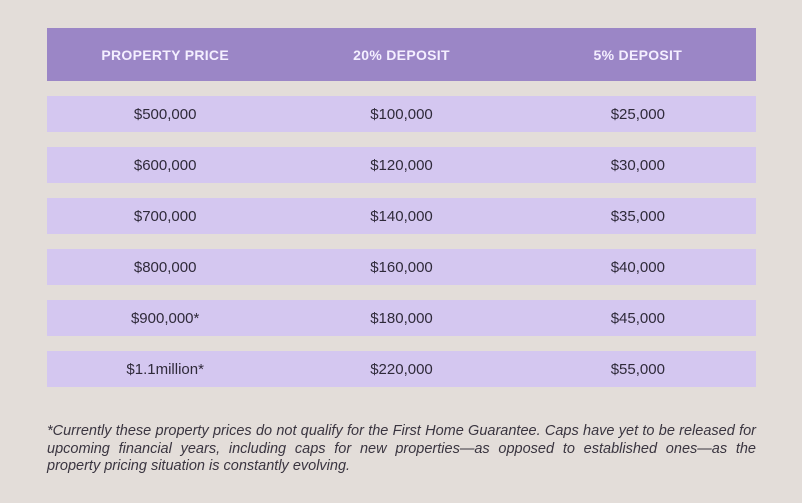  I want to click on table-row: $700,000 $140,000 $35,000, so click(401, 216).